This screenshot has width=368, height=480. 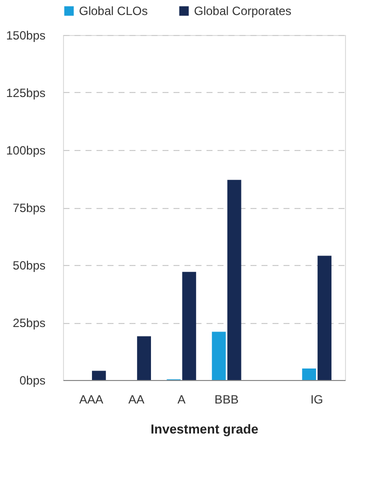 What do you see at coordinates (226, 399) in the screenshot?
I see `x-tick-label: BBB` at bounding box center [226, 399].